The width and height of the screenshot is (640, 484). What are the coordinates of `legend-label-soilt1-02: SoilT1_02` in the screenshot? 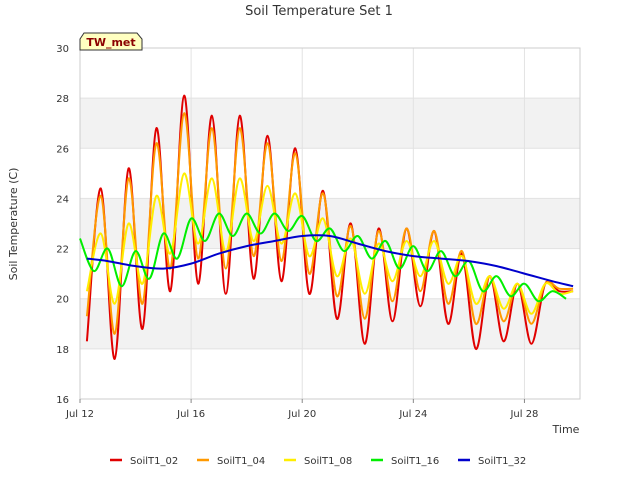 It's located at (154, 461).